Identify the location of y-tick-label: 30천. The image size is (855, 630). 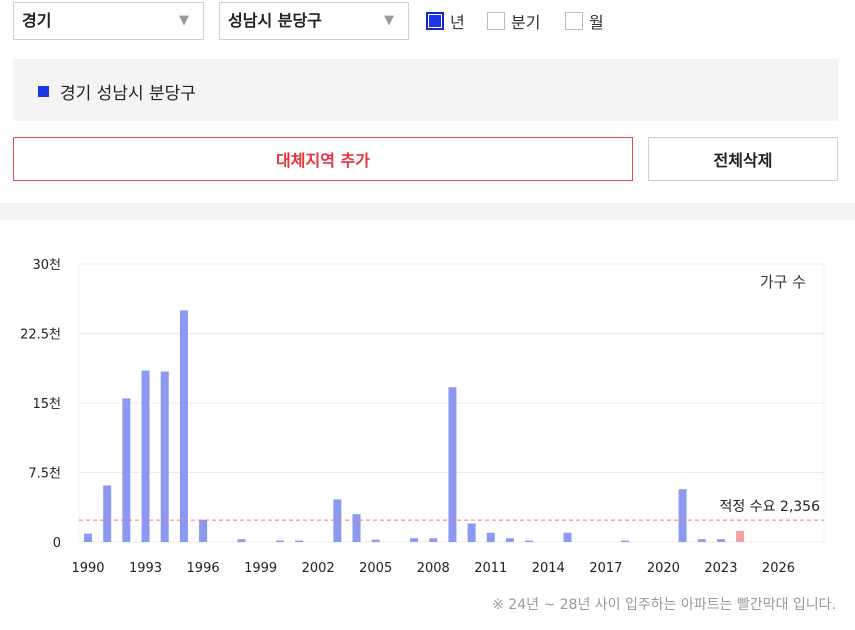
(46, 265).